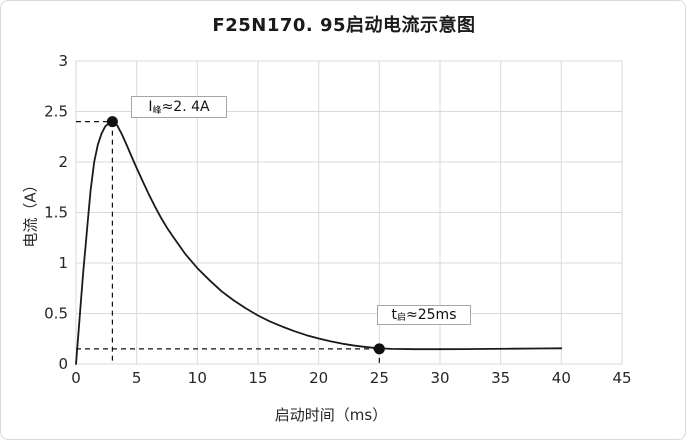 Image resolution: width=686 pixels, height=440 pixels. I want to click on x-tick-label: 35, so click(500, 378).